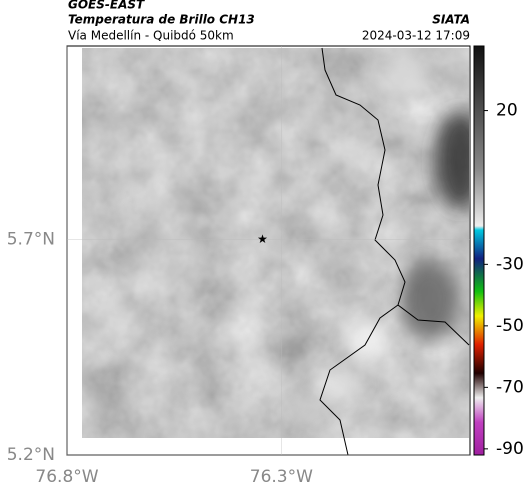  I want to click on y-tick-label: 5.2°N, so click(31, 455).